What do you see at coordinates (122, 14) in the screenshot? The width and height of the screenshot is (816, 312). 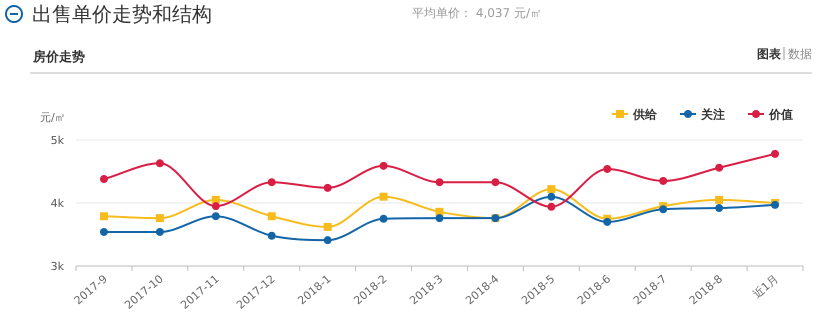 I see `chart-title: 出售单价走势和结构` at bounding box center [122, 14].